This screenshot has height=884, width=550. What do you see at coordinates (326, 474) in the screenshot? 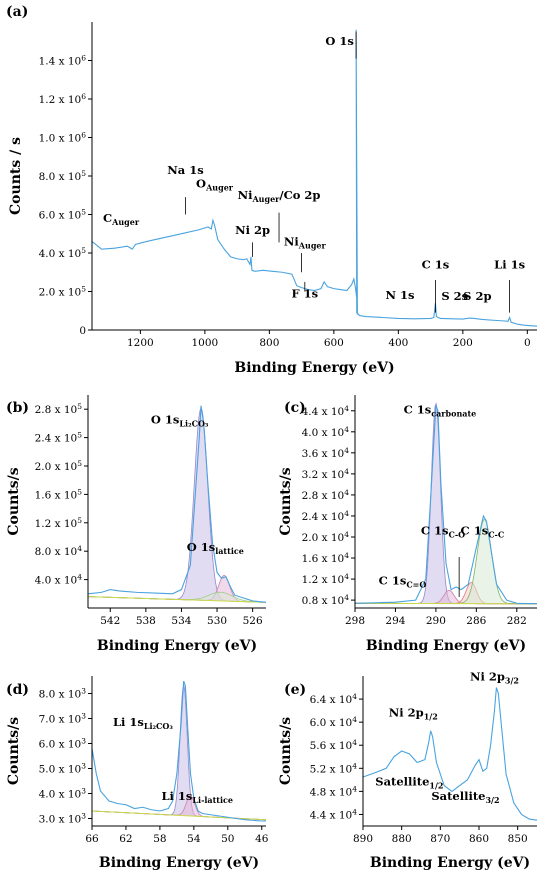
I see `y-tick-label-c: 3.2 x 10⁴` at bounding box center [326, 474].